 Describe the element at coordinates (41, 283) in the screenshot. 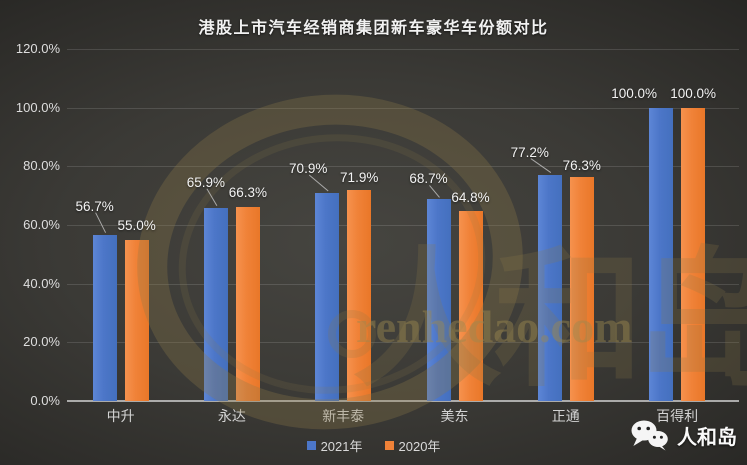

I see `y-tick-label: 40.0%` at that location.